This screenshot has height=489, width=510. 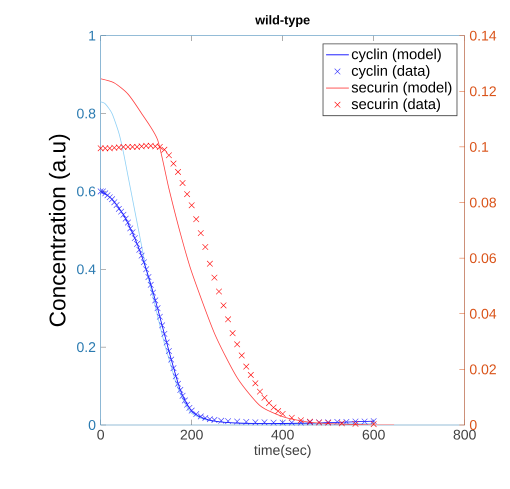 What do you see at coordinates (396, 55) in the screenshot?
I see `legend-label: cyclin (model)` at bounding box center [396, 55].